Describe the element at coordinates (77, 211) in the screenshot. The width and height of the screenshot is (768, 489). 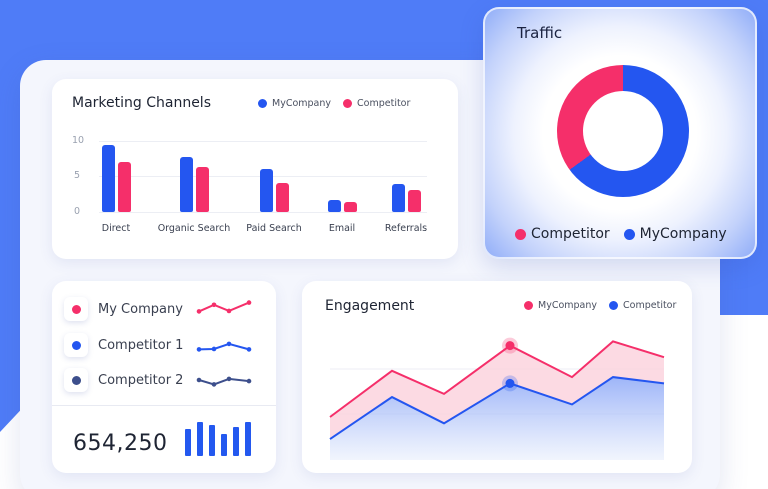
I see `y-tick-0: 0` at that location.